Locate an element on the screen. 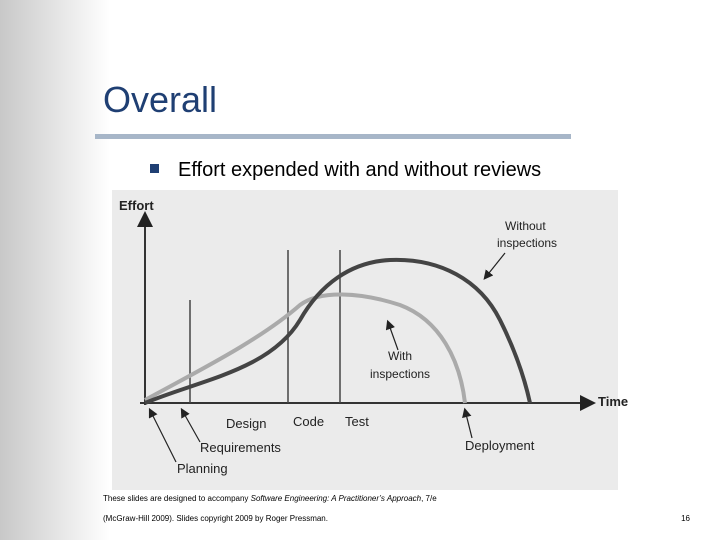 This screenshot has height=545, width=720. page-number: 16 is located at coordinates (685, 518).